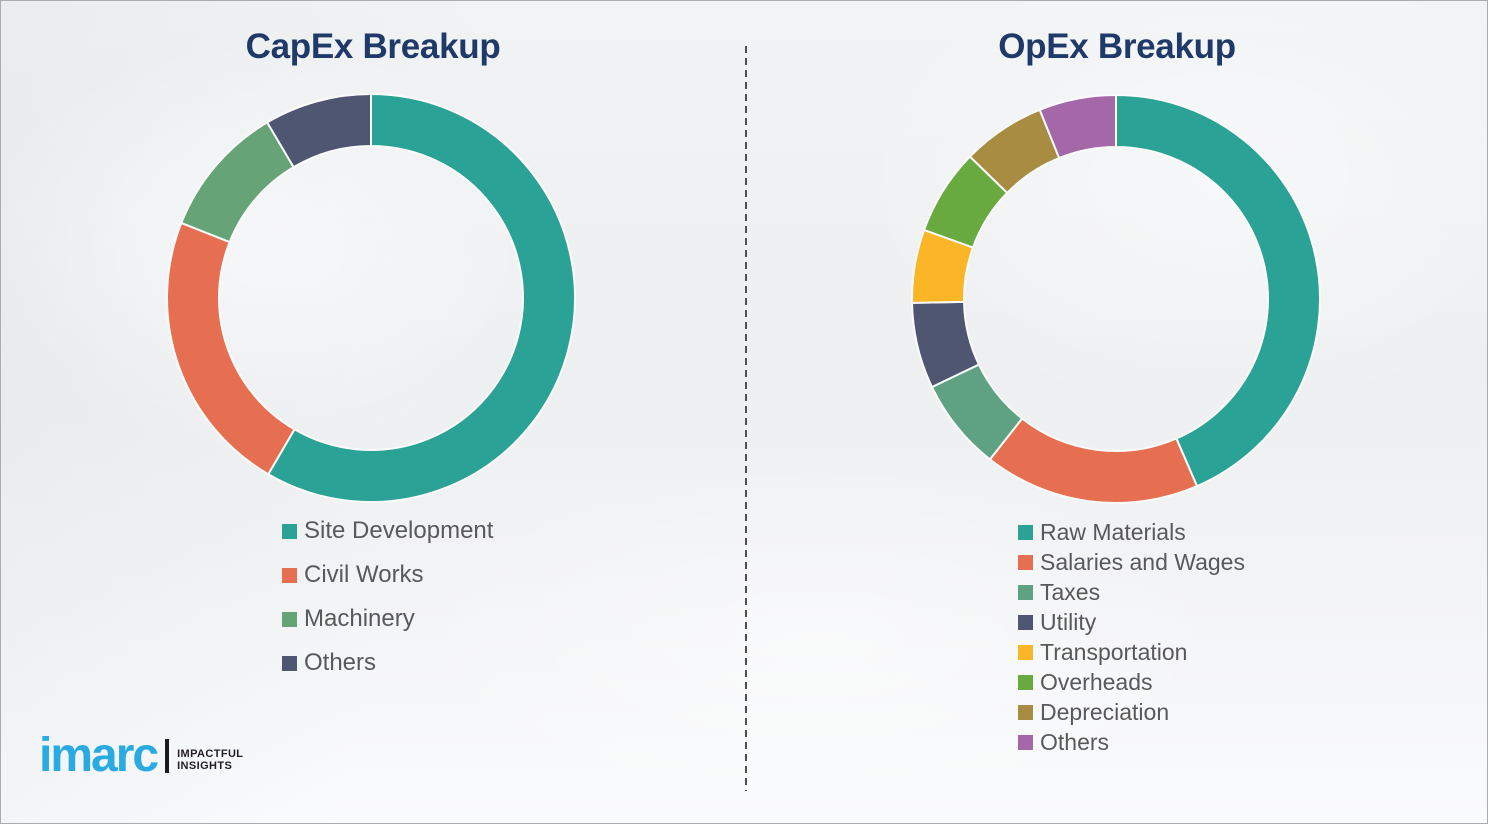  Describe the element at coordinates (1117, 46) in the screenshot. I see `opex-title: OpEx Breakup` at that location.